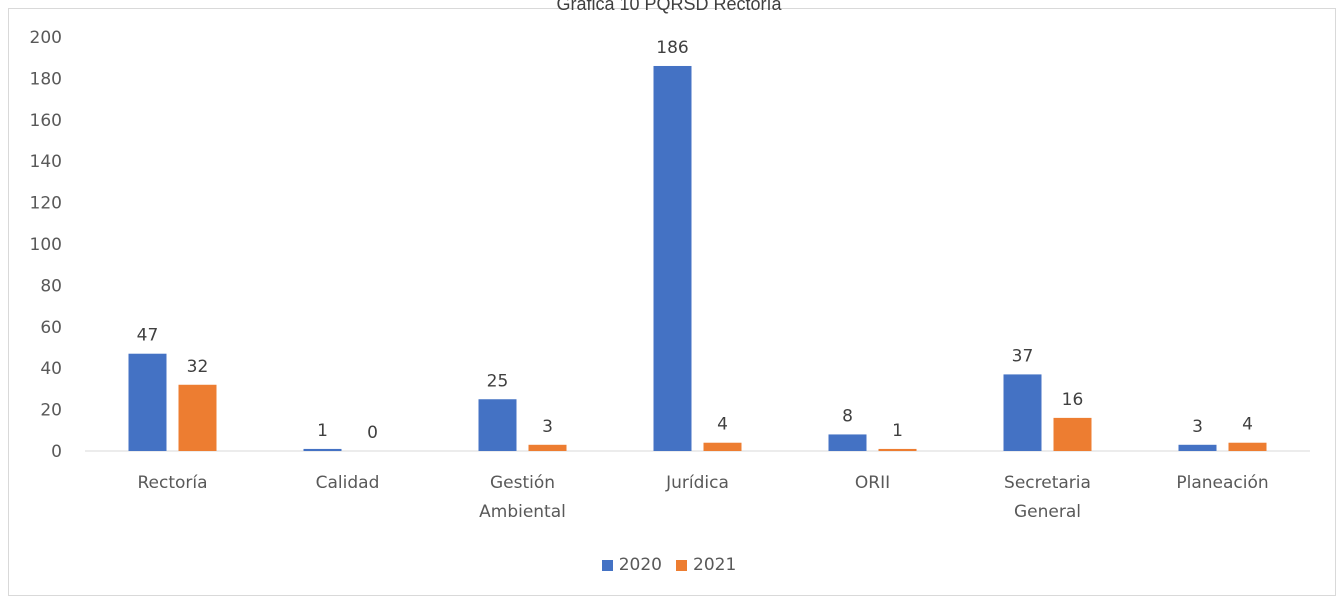  Describe the element at coordinates (46, 79) in the screenshot. I see `y-tick-label: 180` at that location.